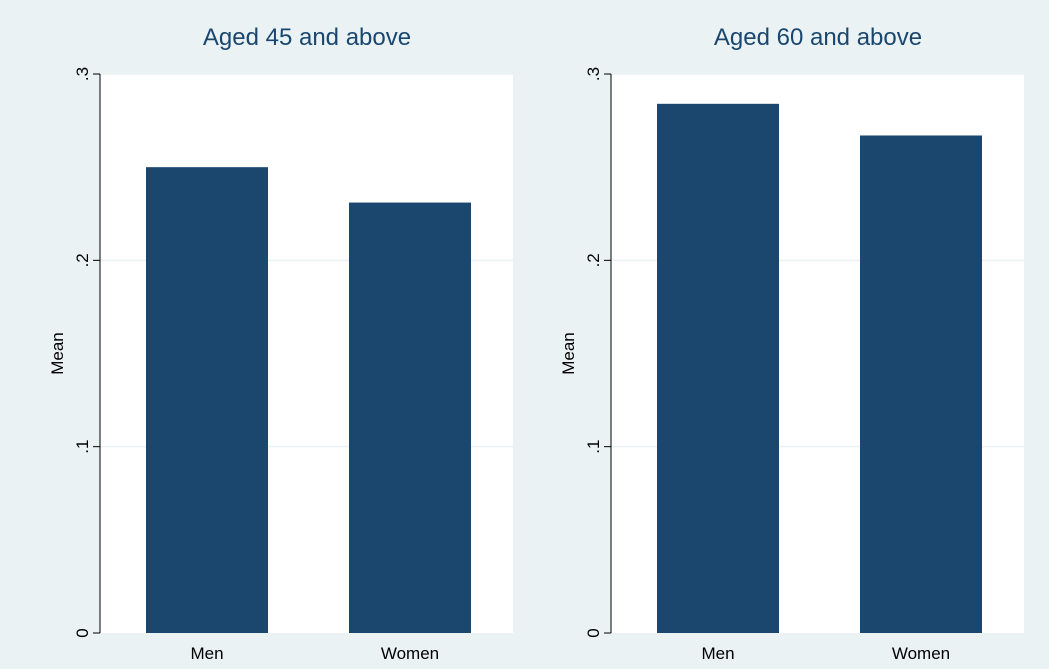 The width and height of the screenshot is (1049, 669). Describe the element at coordinates (568, 353) in the screenshot. I see `panel-1-y-axis-title: Mean` at that location.